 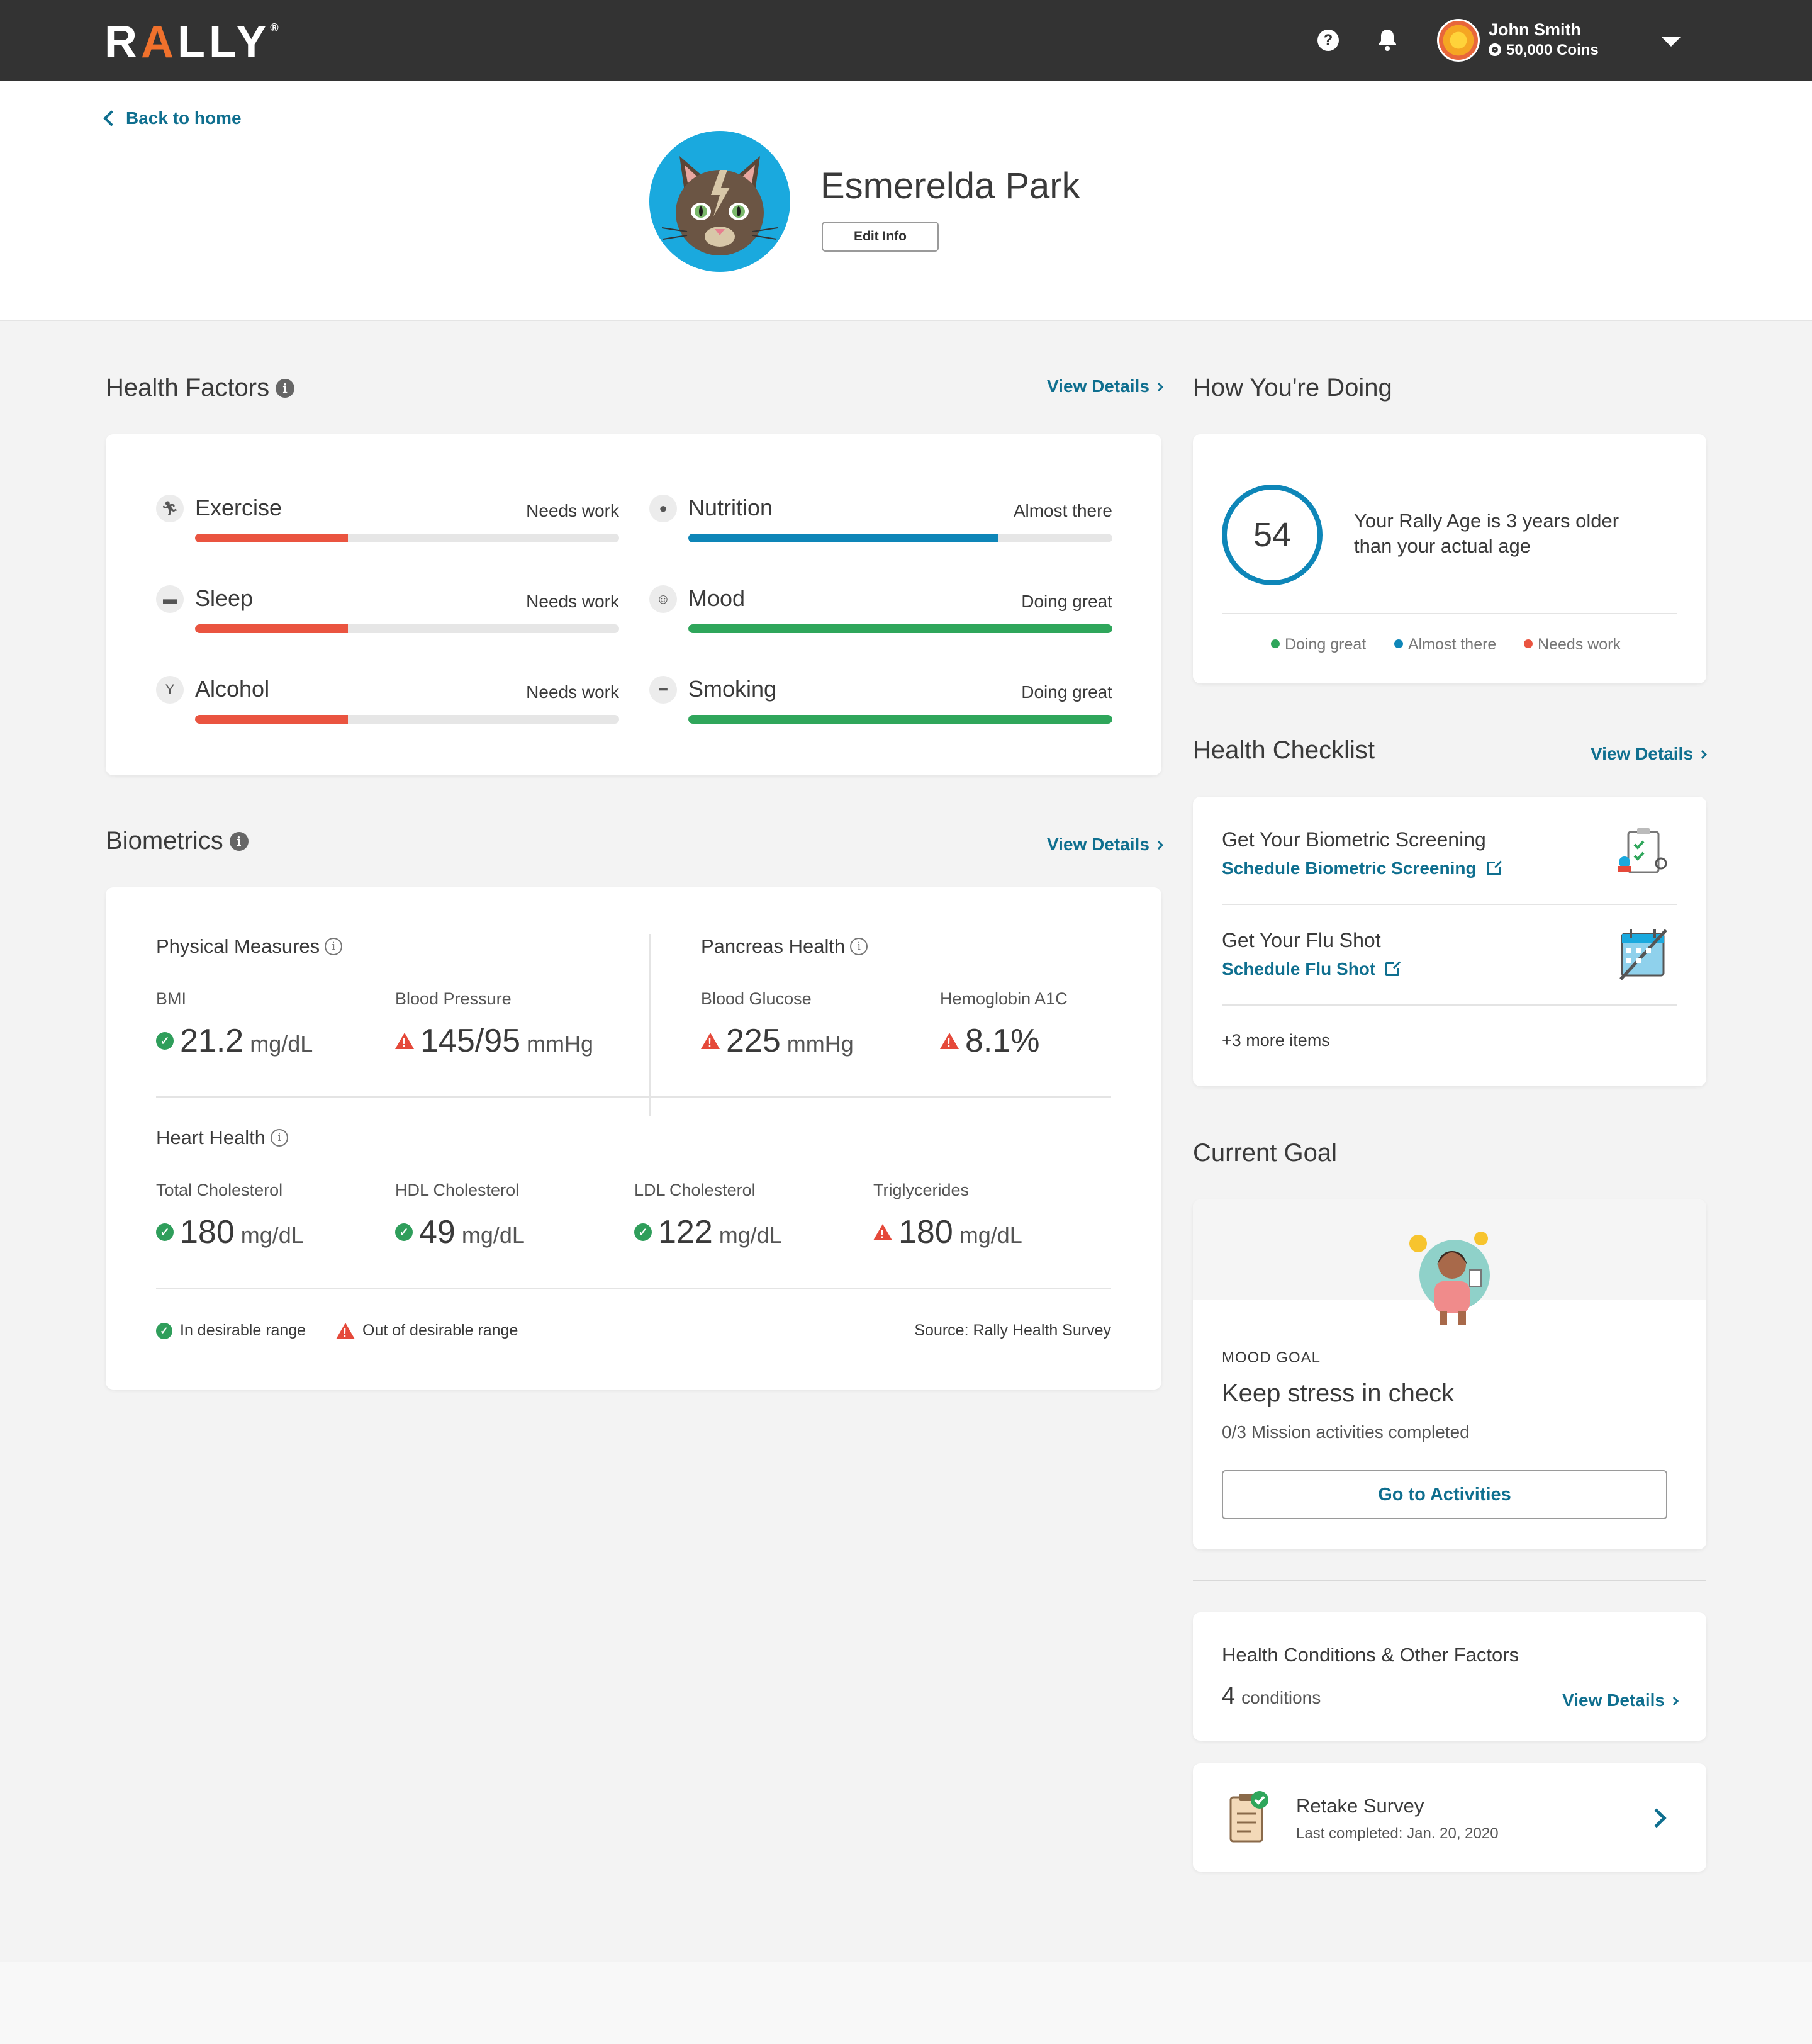 I want to click on physical-measures-title: Physical Measures i, so click(x=249, y=946).